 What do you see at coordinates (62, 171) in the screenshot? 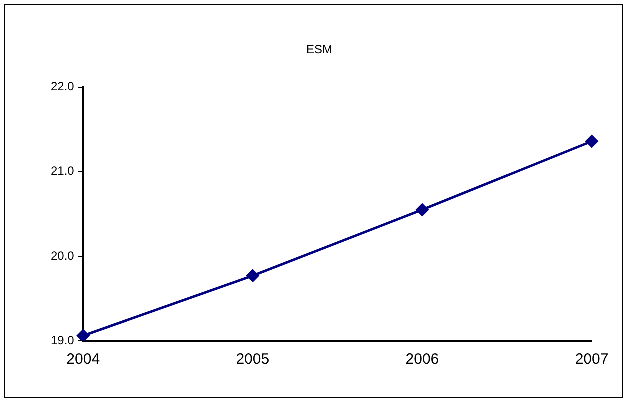
I see `y-tick-label: 21.0` at bounding box center [62, 171].